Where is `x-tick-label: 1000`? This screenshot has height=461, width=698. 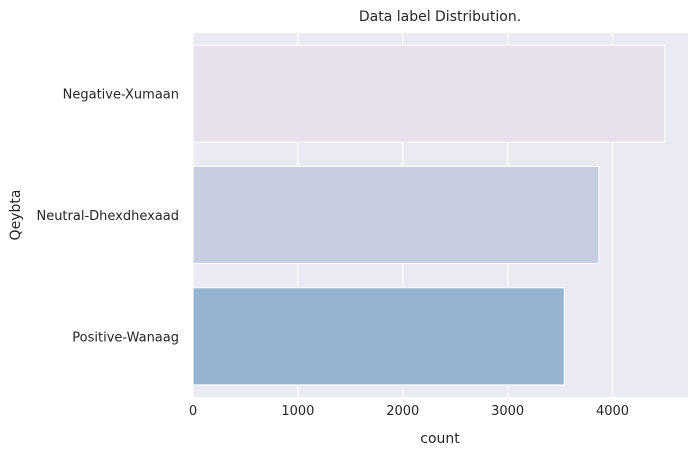
x-tick-label: 1000 is located at coordinates (297, 411).